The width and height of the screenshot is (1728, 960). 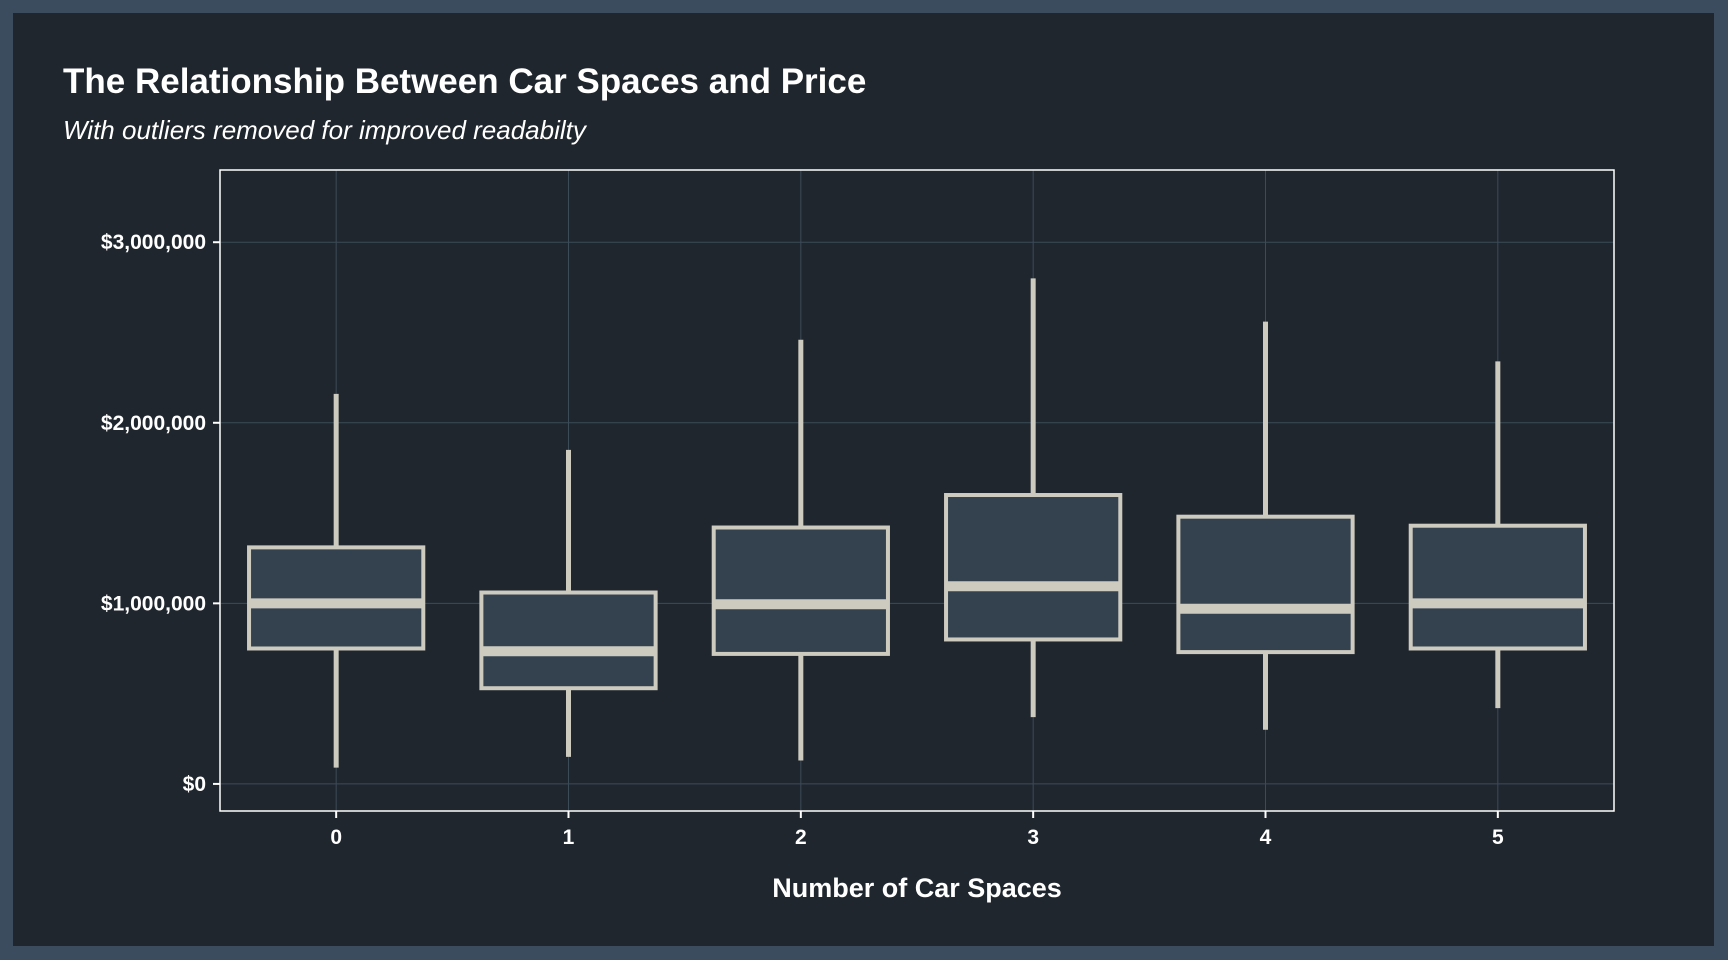 What do you see at coordinates (153, 423) in the screenshot?
I see `y-tick-label: $2,000,000` at bounding box center [153, 423].